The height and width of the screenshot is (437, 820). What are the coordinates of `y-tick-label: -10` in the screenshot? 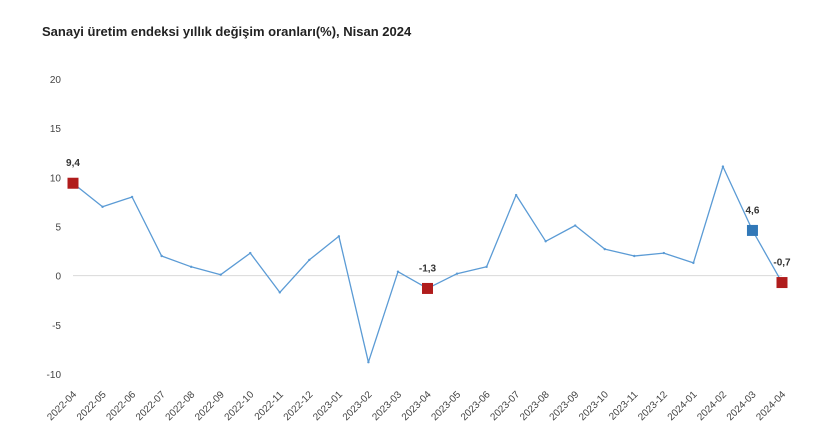 It's located at (54, 375).